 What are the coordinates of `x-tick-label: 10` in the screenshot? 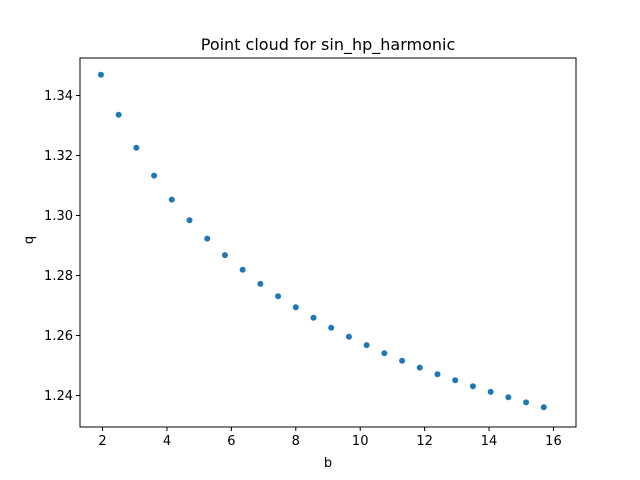 It's located at (360, 441).